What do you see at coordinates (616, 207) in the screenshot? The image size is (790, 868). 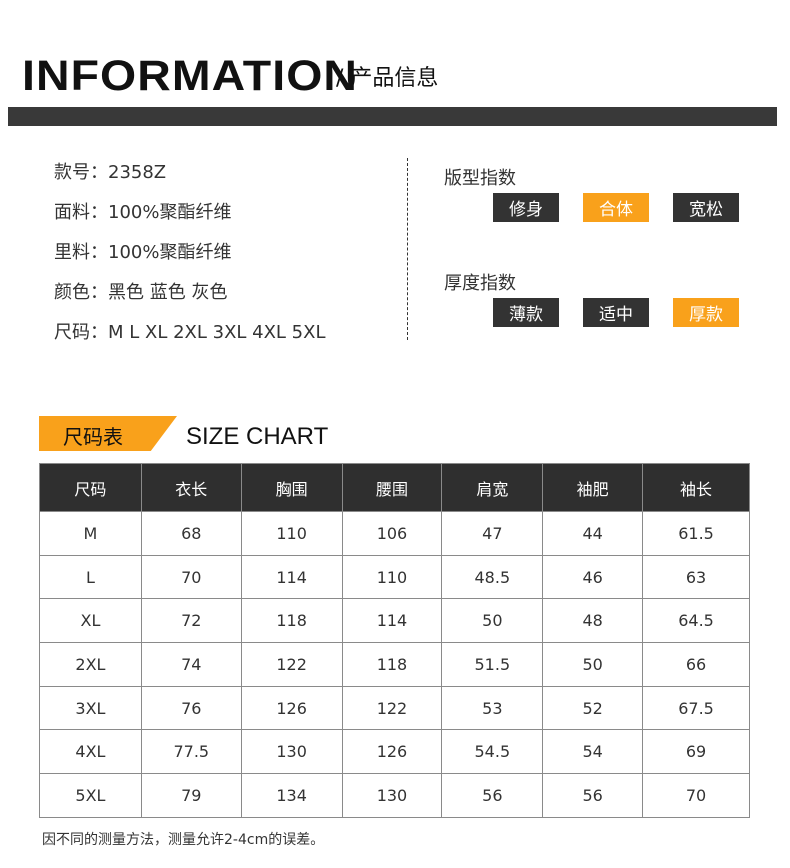 I see `index-option: 合体` at bounding box center [616, 207].